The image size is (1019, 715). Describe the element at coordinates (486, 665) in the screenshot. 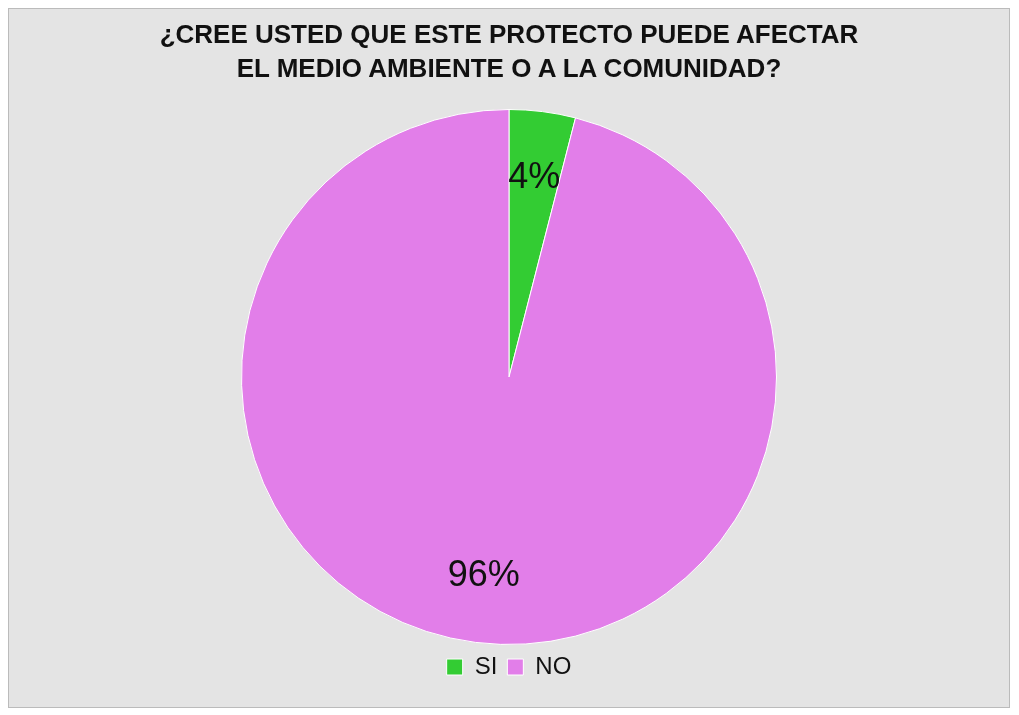

I see `legend-label: SI` at that location.